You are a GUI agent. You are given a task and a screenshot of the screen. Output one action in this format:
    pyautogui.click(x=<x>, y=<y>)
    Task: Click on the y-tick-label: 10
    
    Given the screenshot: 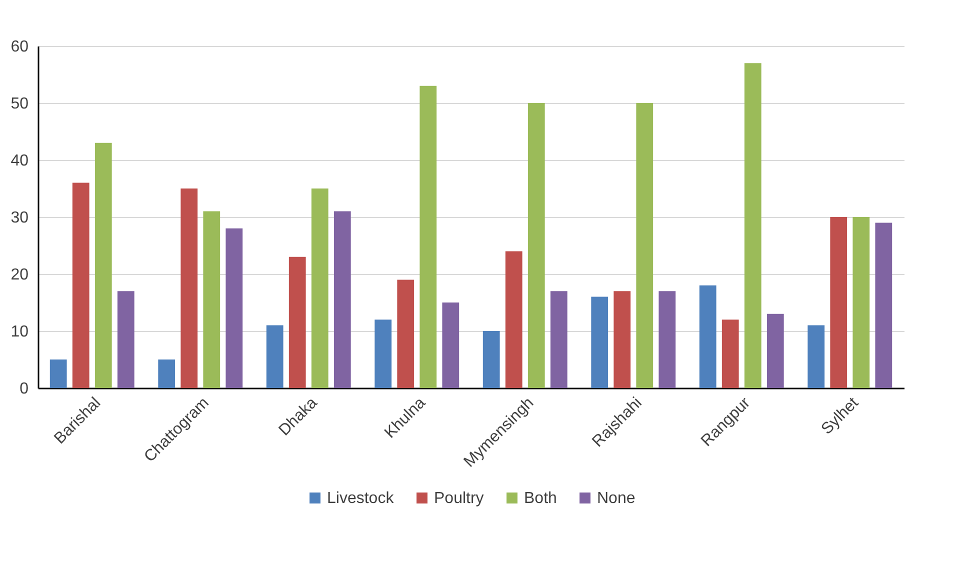 What is the action you would take?
    pyautogui.click(x=19, y=332)
    